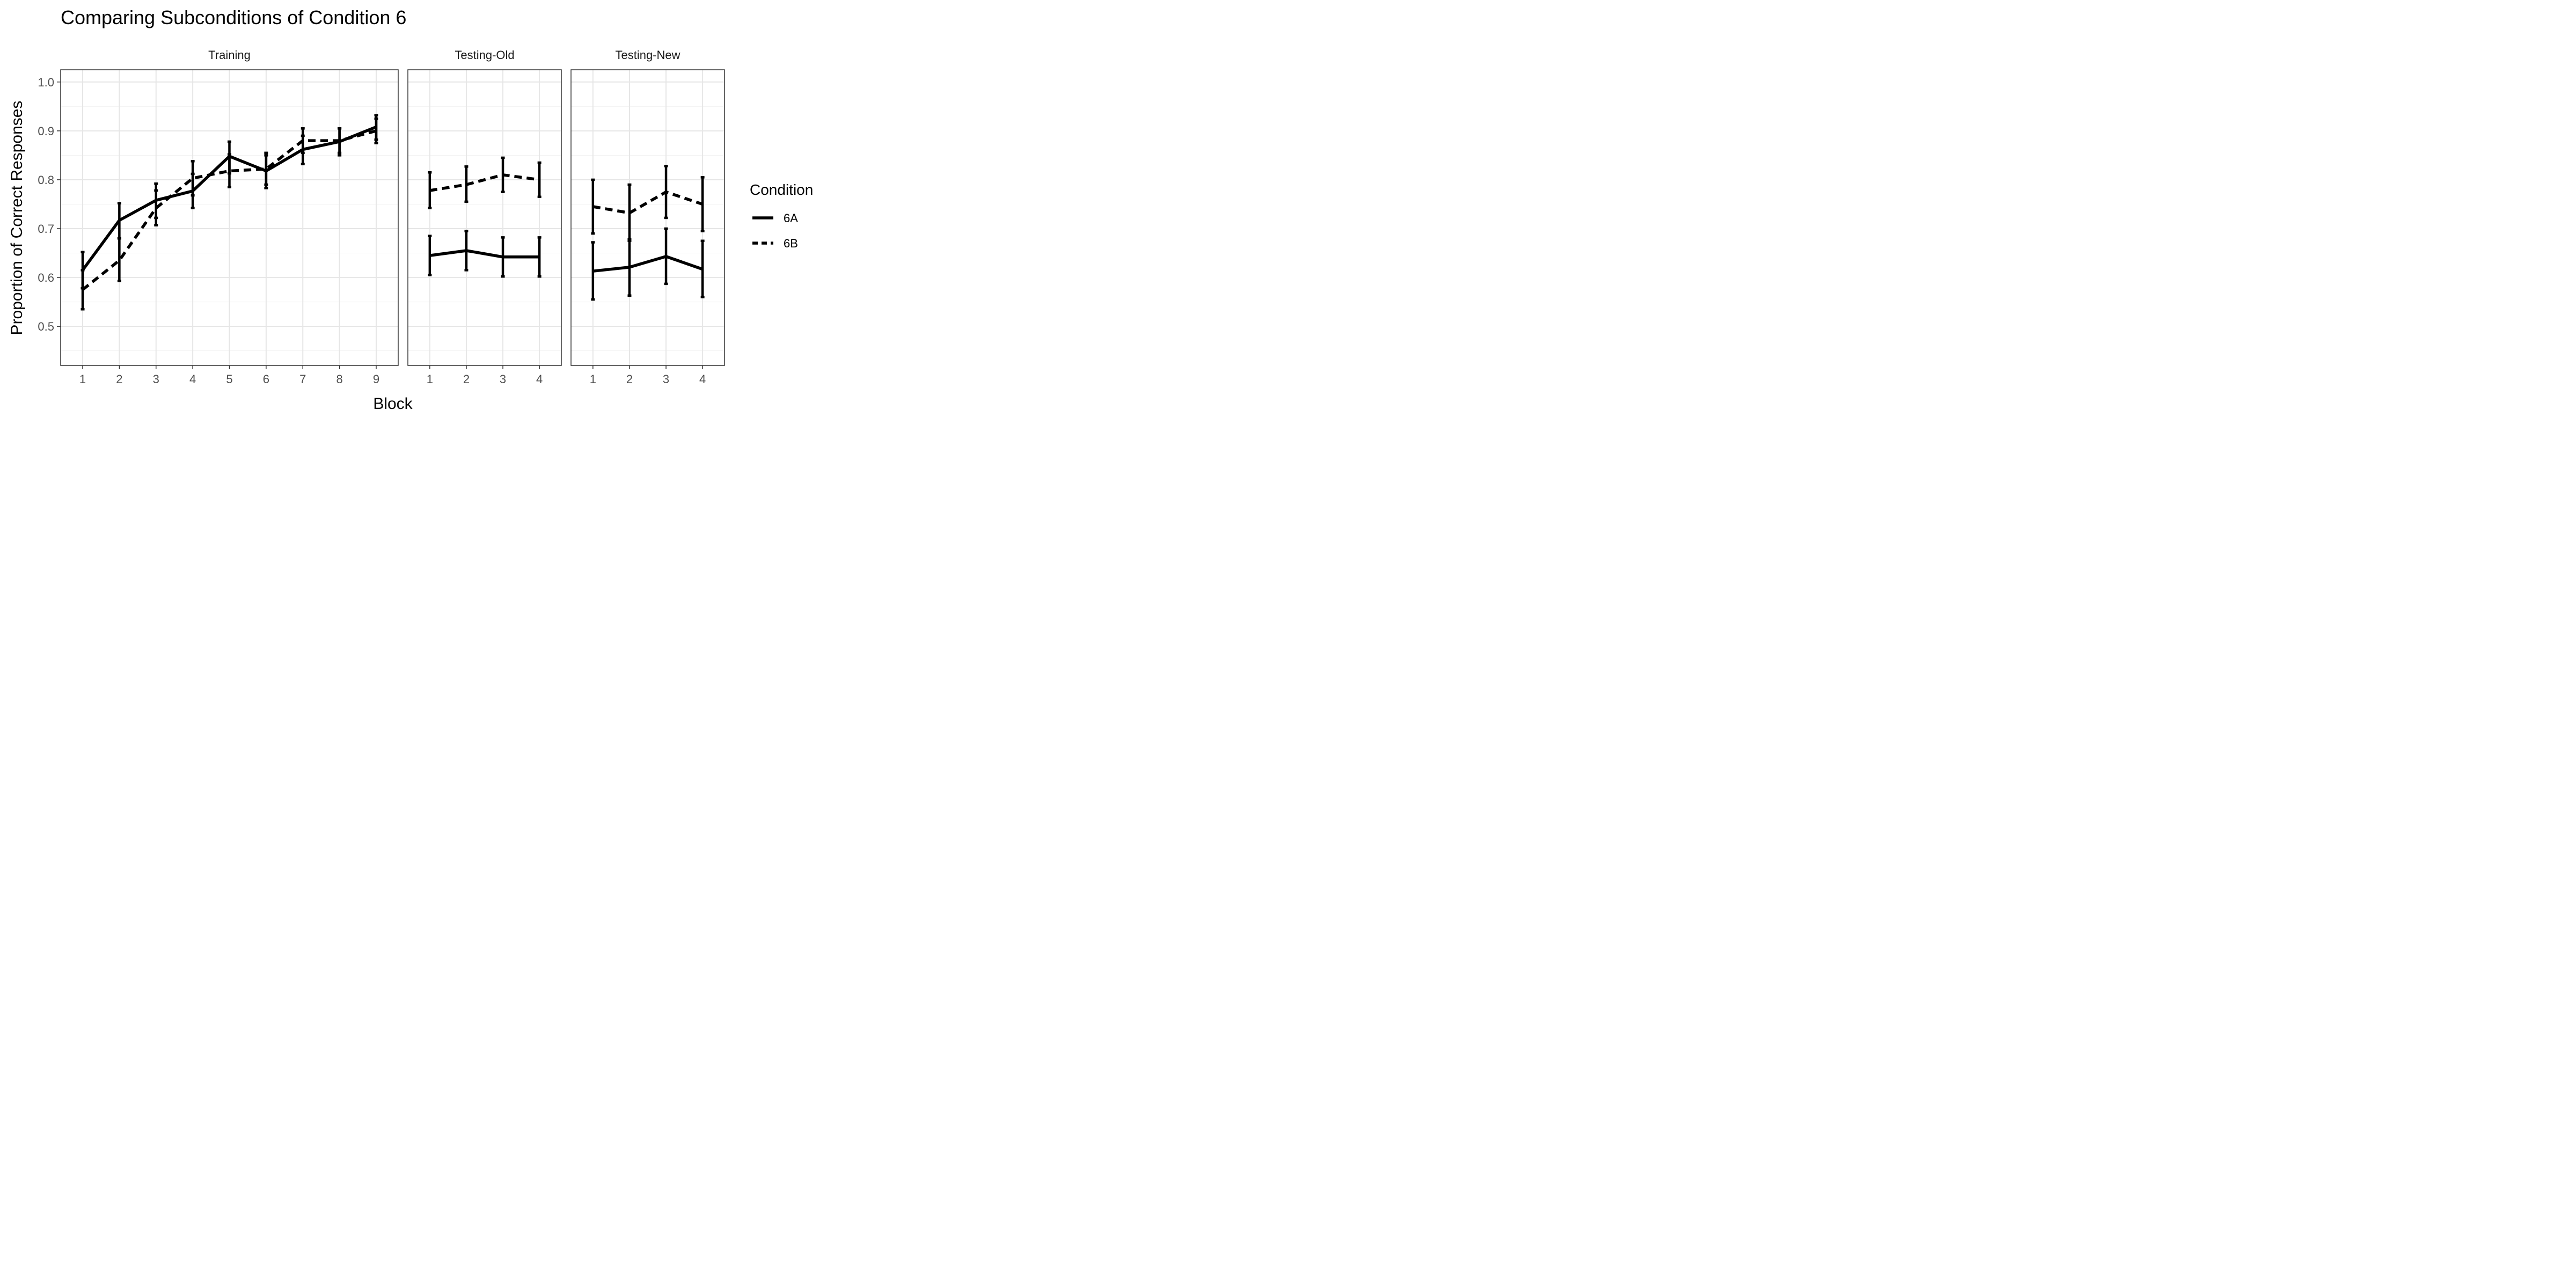 The height and width of the screenshot is (1288, 2576). I want to click on panel-strip-label: Testing-Old, so click(484, 55).